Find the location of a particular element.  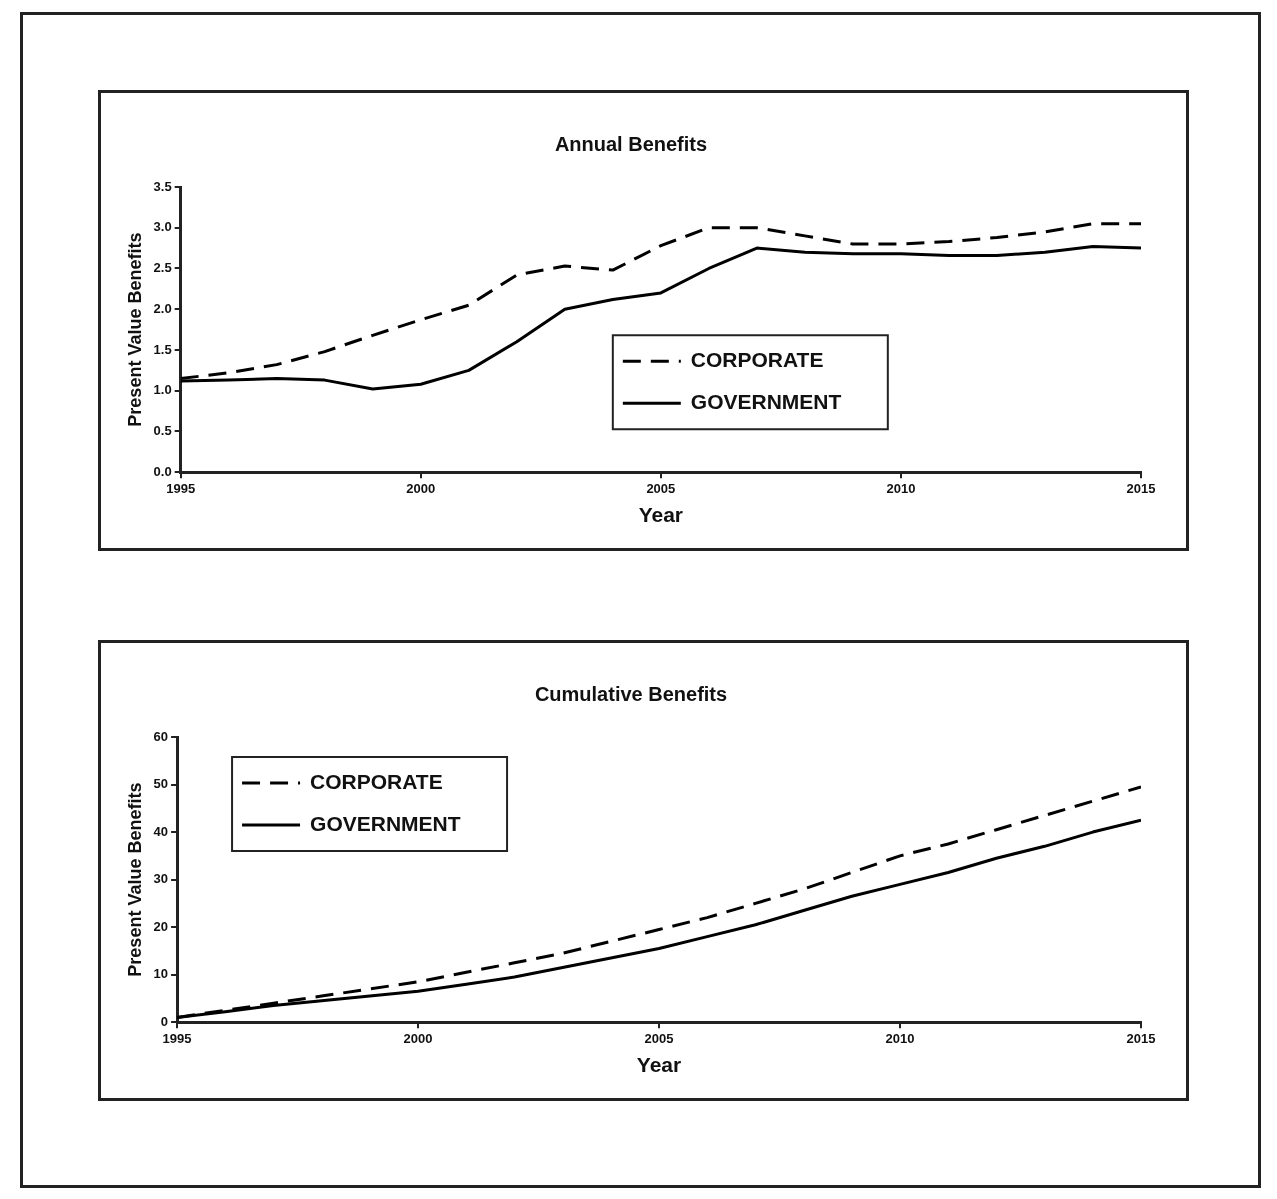

y-tick-label: 0.0 is located at coordinates (162, 471).